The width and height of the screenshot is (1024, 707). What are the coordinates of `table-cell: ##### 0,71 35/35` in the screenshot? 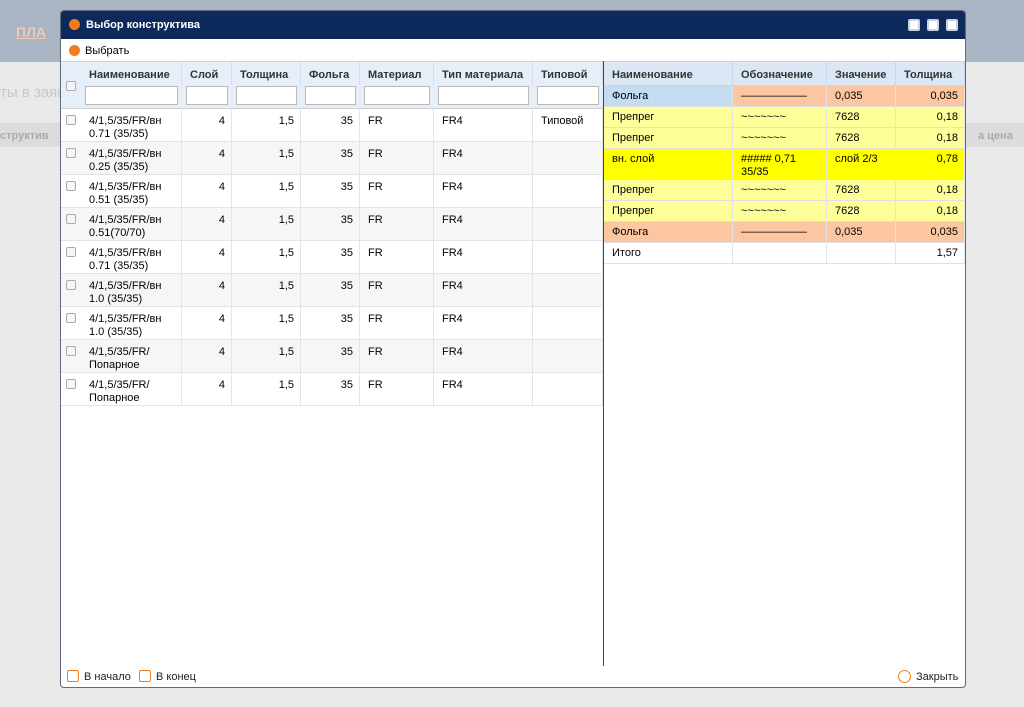 It's located at (780, 164).